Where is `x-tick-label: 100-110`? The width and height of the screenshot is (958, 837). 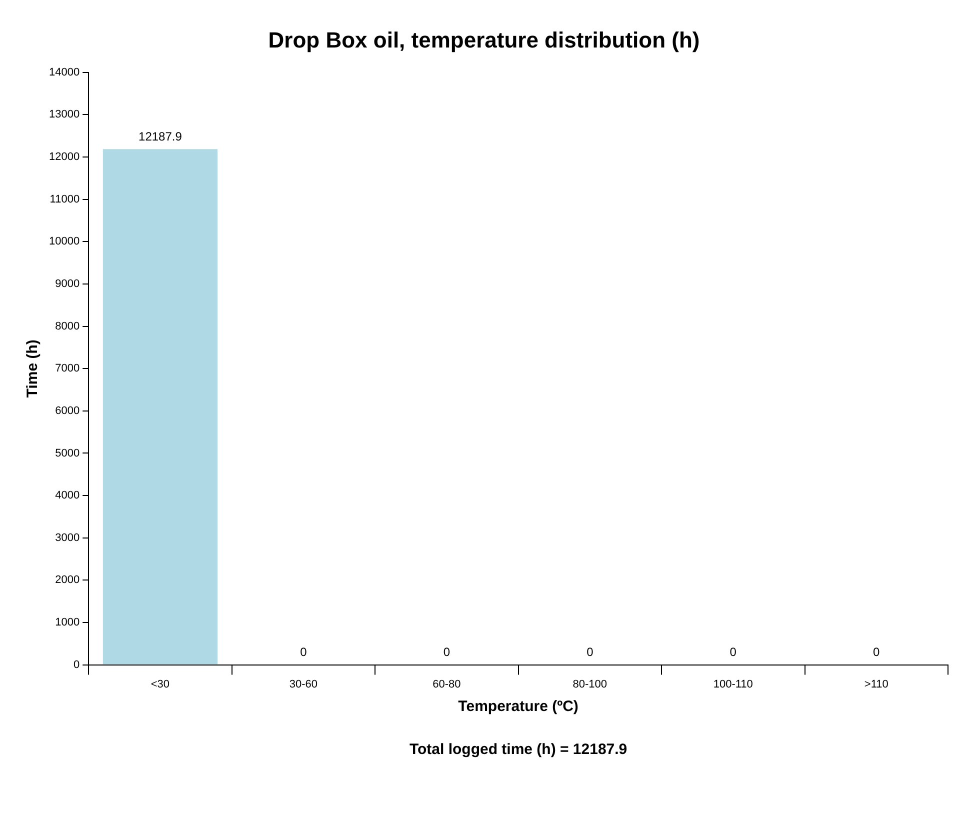
x-tick-label: 100-110 is located at coordinates (733, 684).